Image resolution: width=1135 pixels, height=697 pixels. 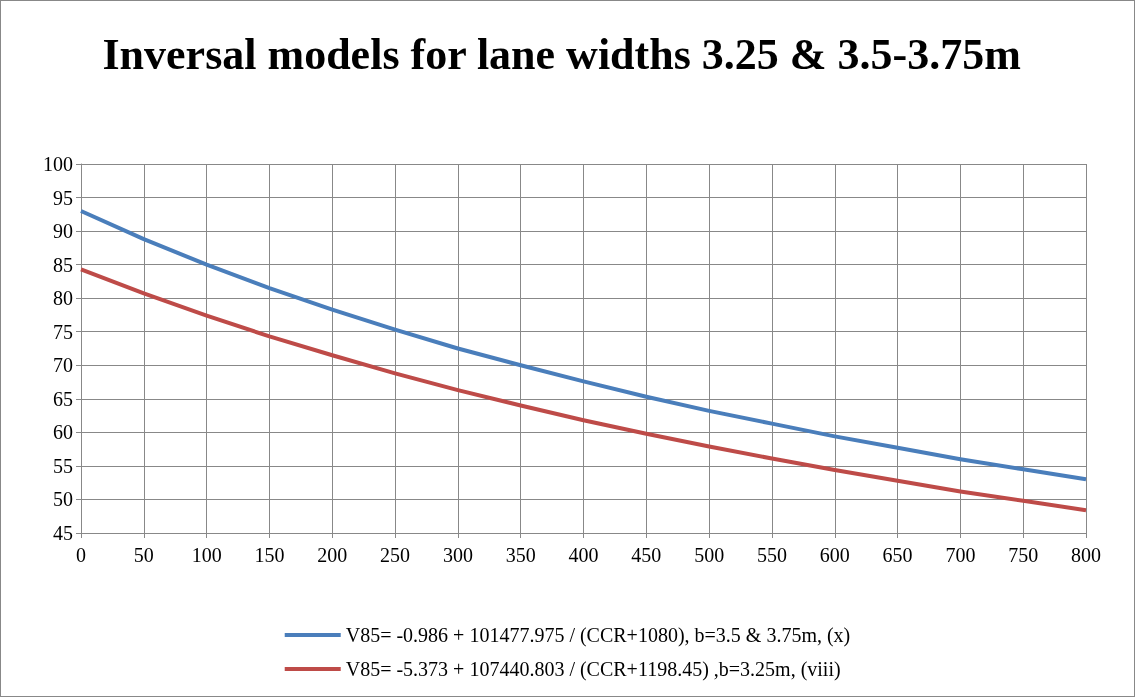 What do you see at coordinates (206, 555) in the screenshot?
I see `x-tick-label: 100` at bounding box center [206, 555].